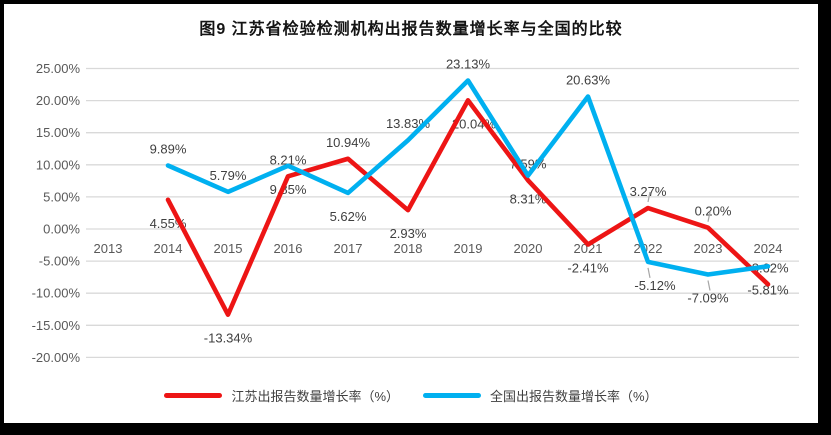  I want to click on legend-item-jiangsu: 江苏出报告数量增长率（%）, so click(281, 395).